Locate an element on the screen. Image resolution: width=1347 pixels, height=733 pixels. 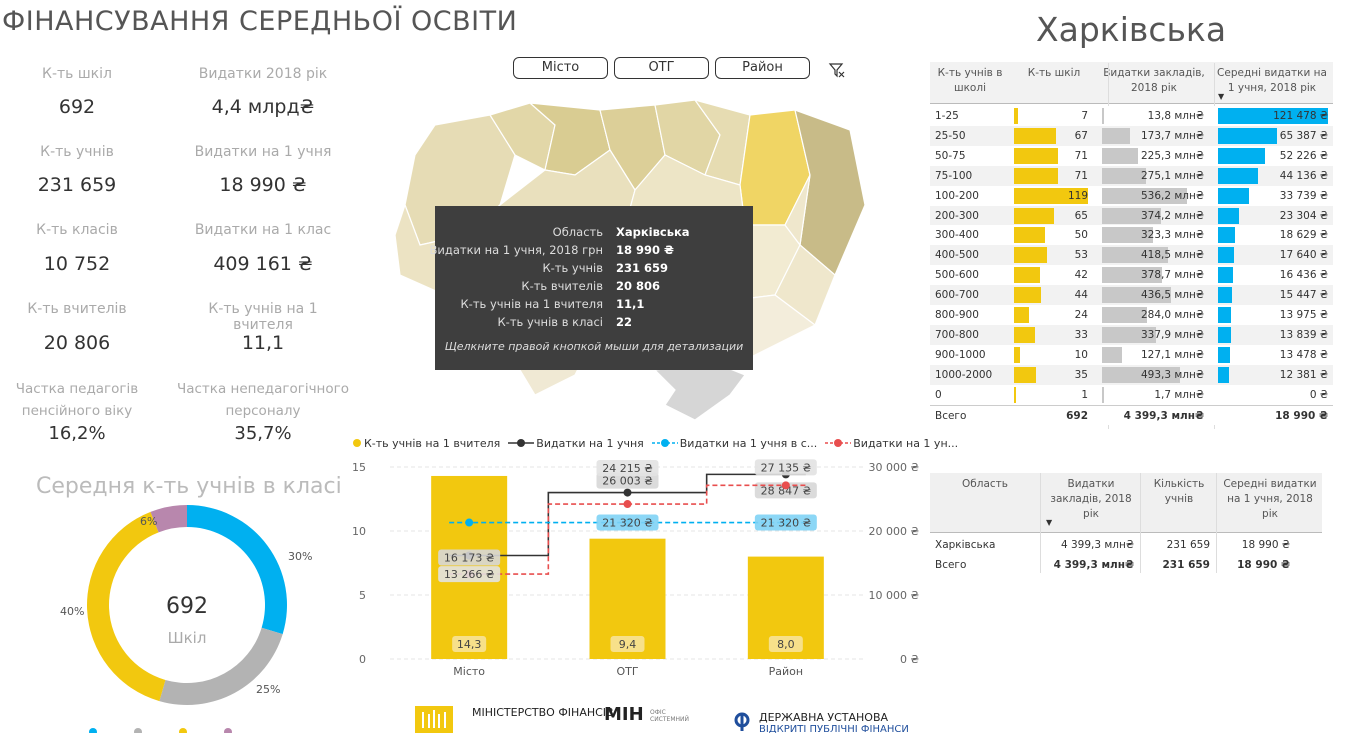
table-cell-spend: 374,2 млн₴ is located at coordinates (1172, 215).